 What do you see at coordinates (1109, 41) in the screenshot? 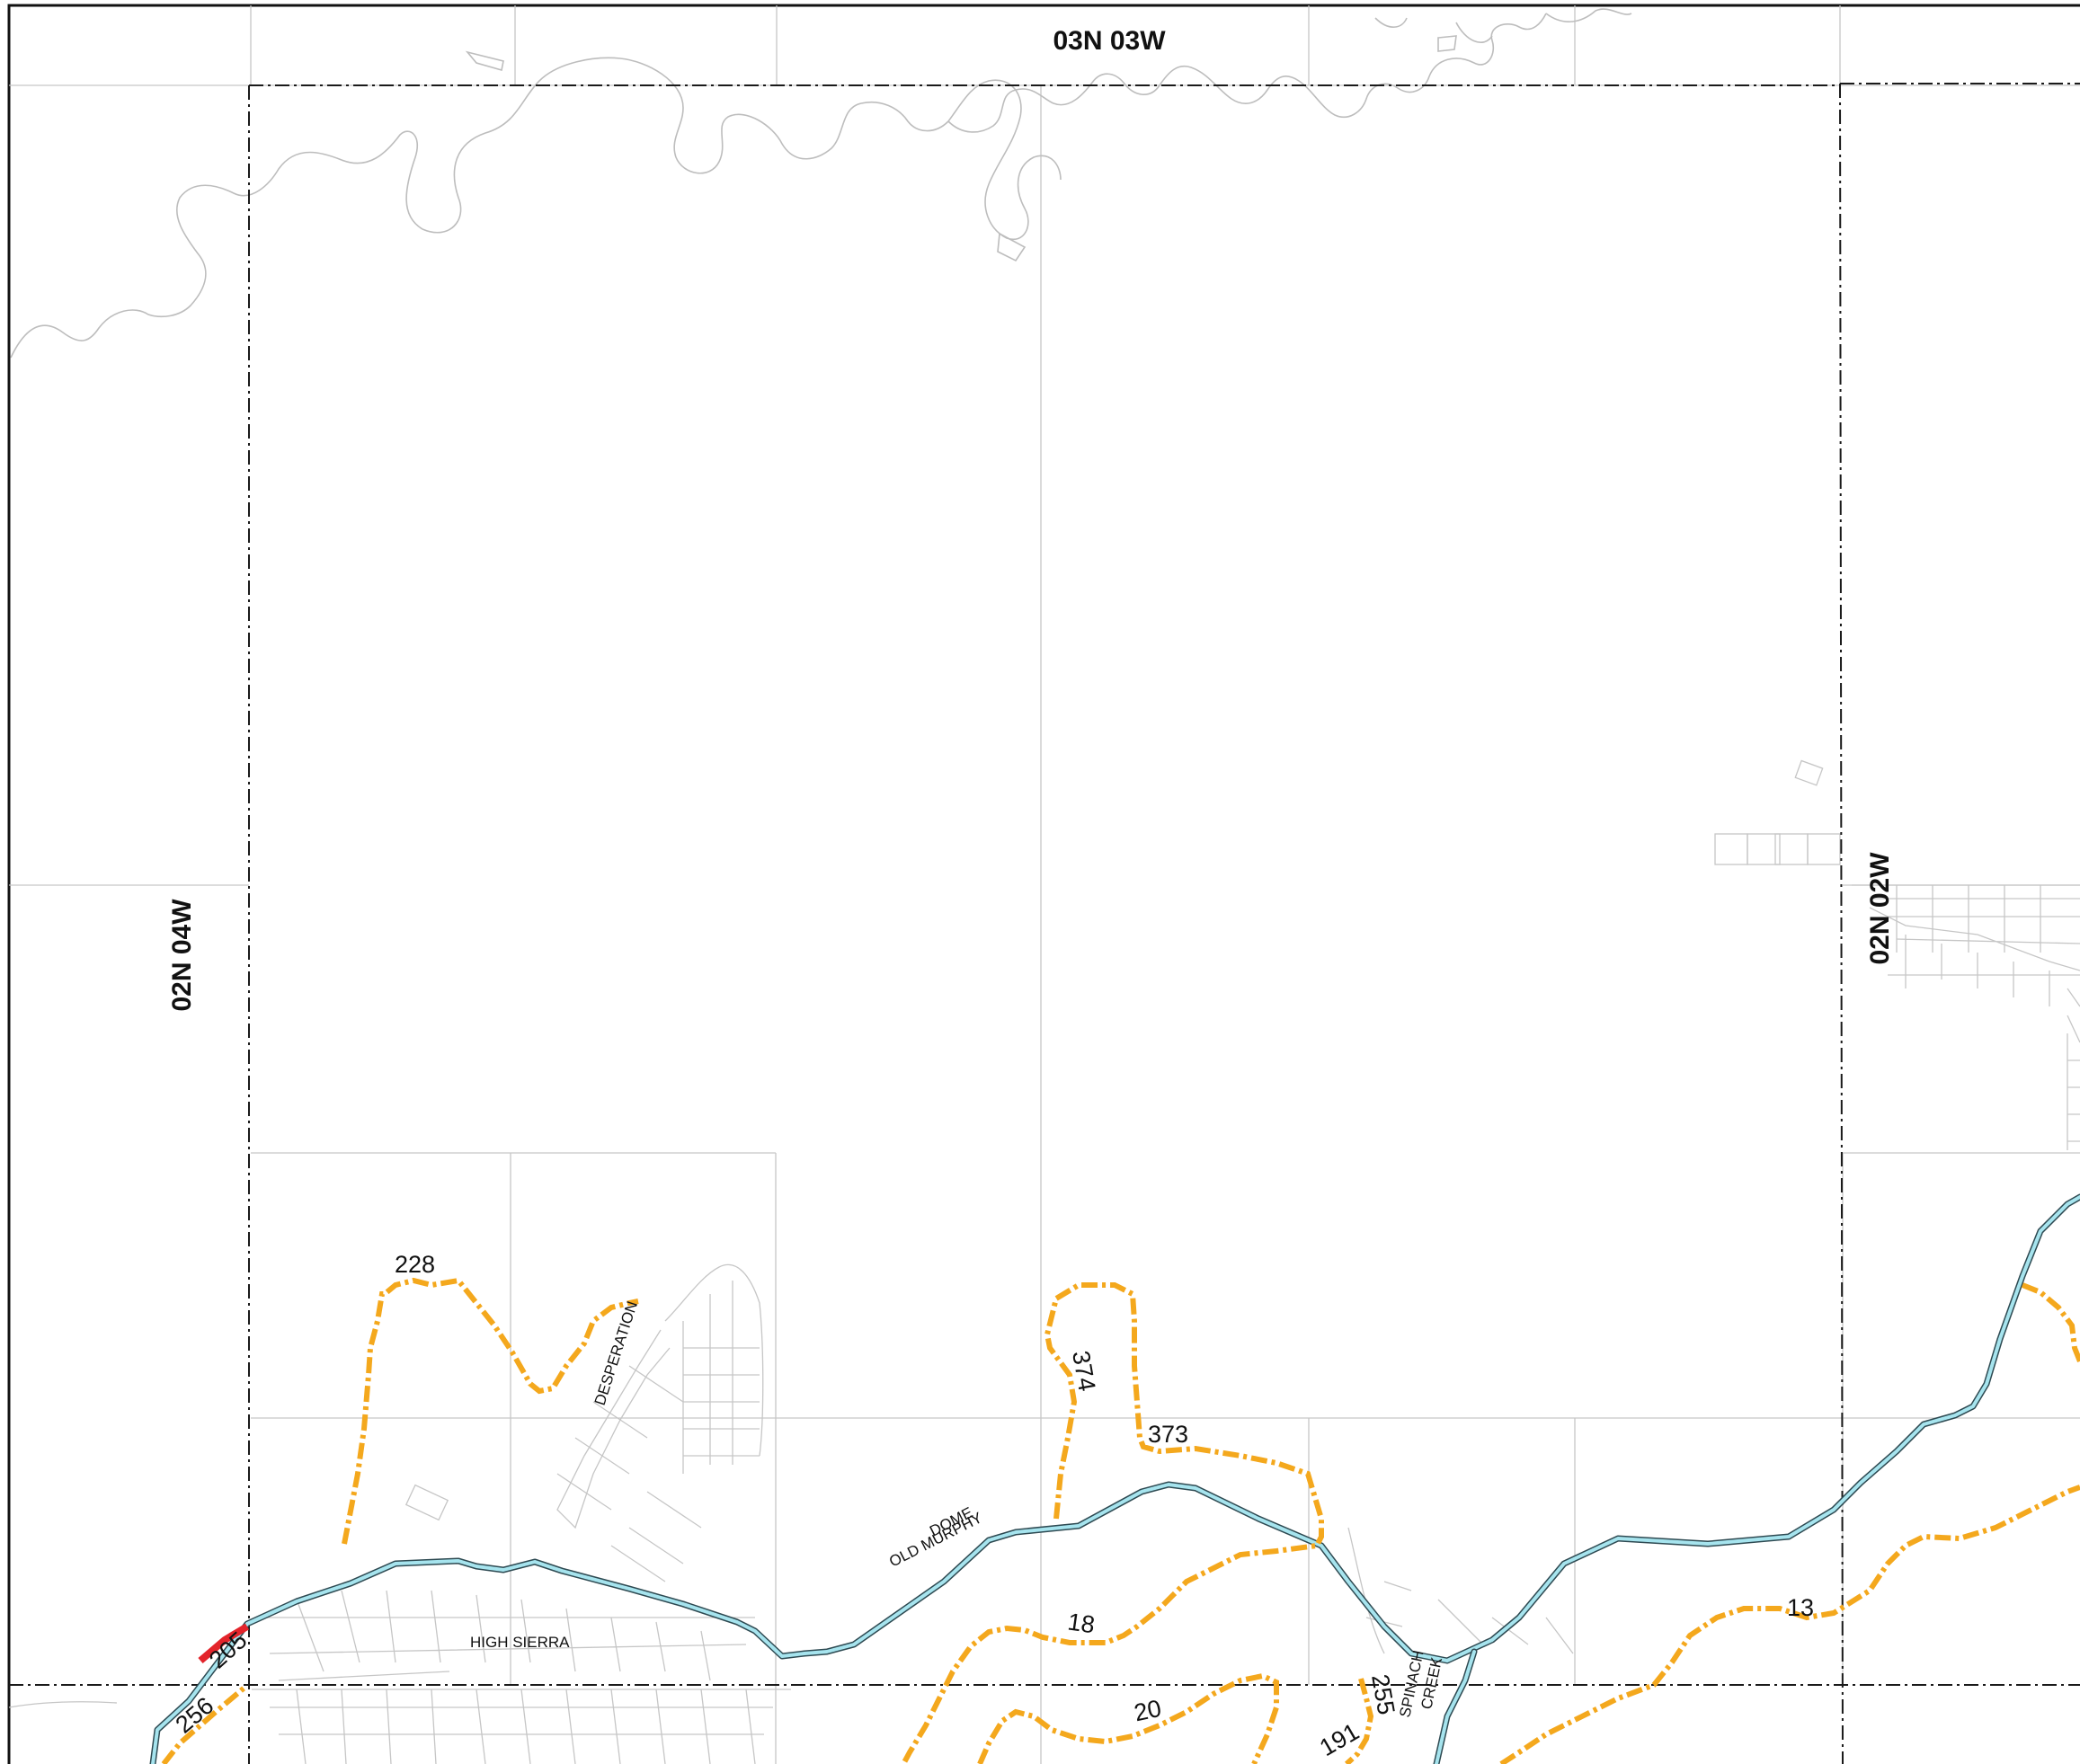
I see `township-label-north: 03N 03W` at bounding box center [1109, 41].